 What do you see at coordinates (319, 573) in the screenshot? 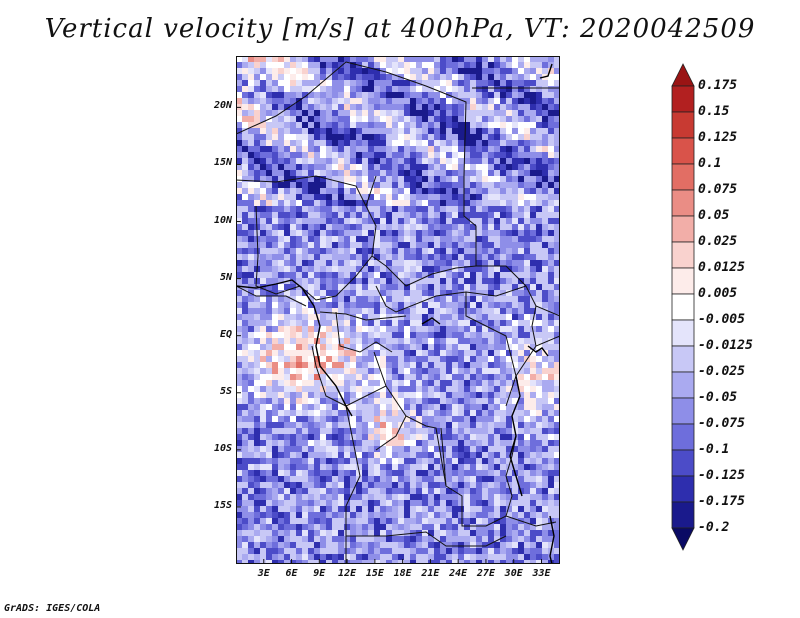
I see `lon-label-9E: 9E` at bounding box center [319, 573].